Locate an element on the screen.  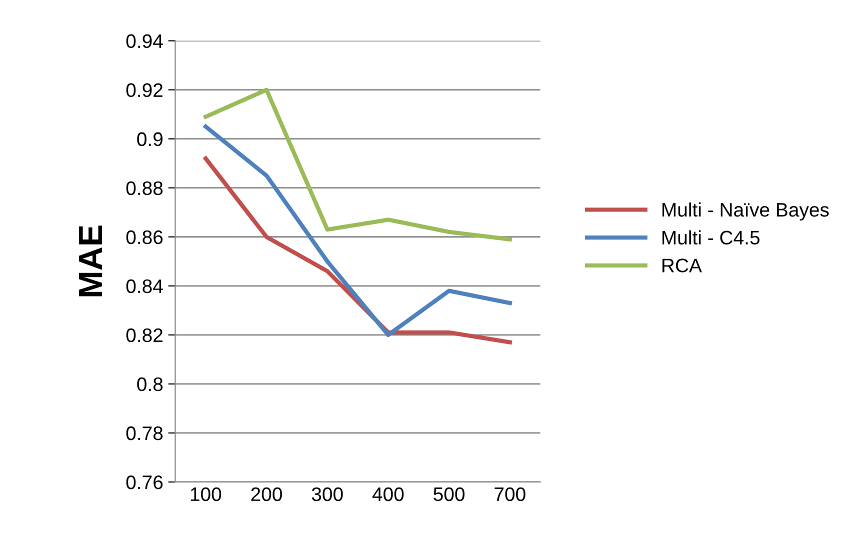
y-tick-label: 0.94 is located at coordinates (144, 41).